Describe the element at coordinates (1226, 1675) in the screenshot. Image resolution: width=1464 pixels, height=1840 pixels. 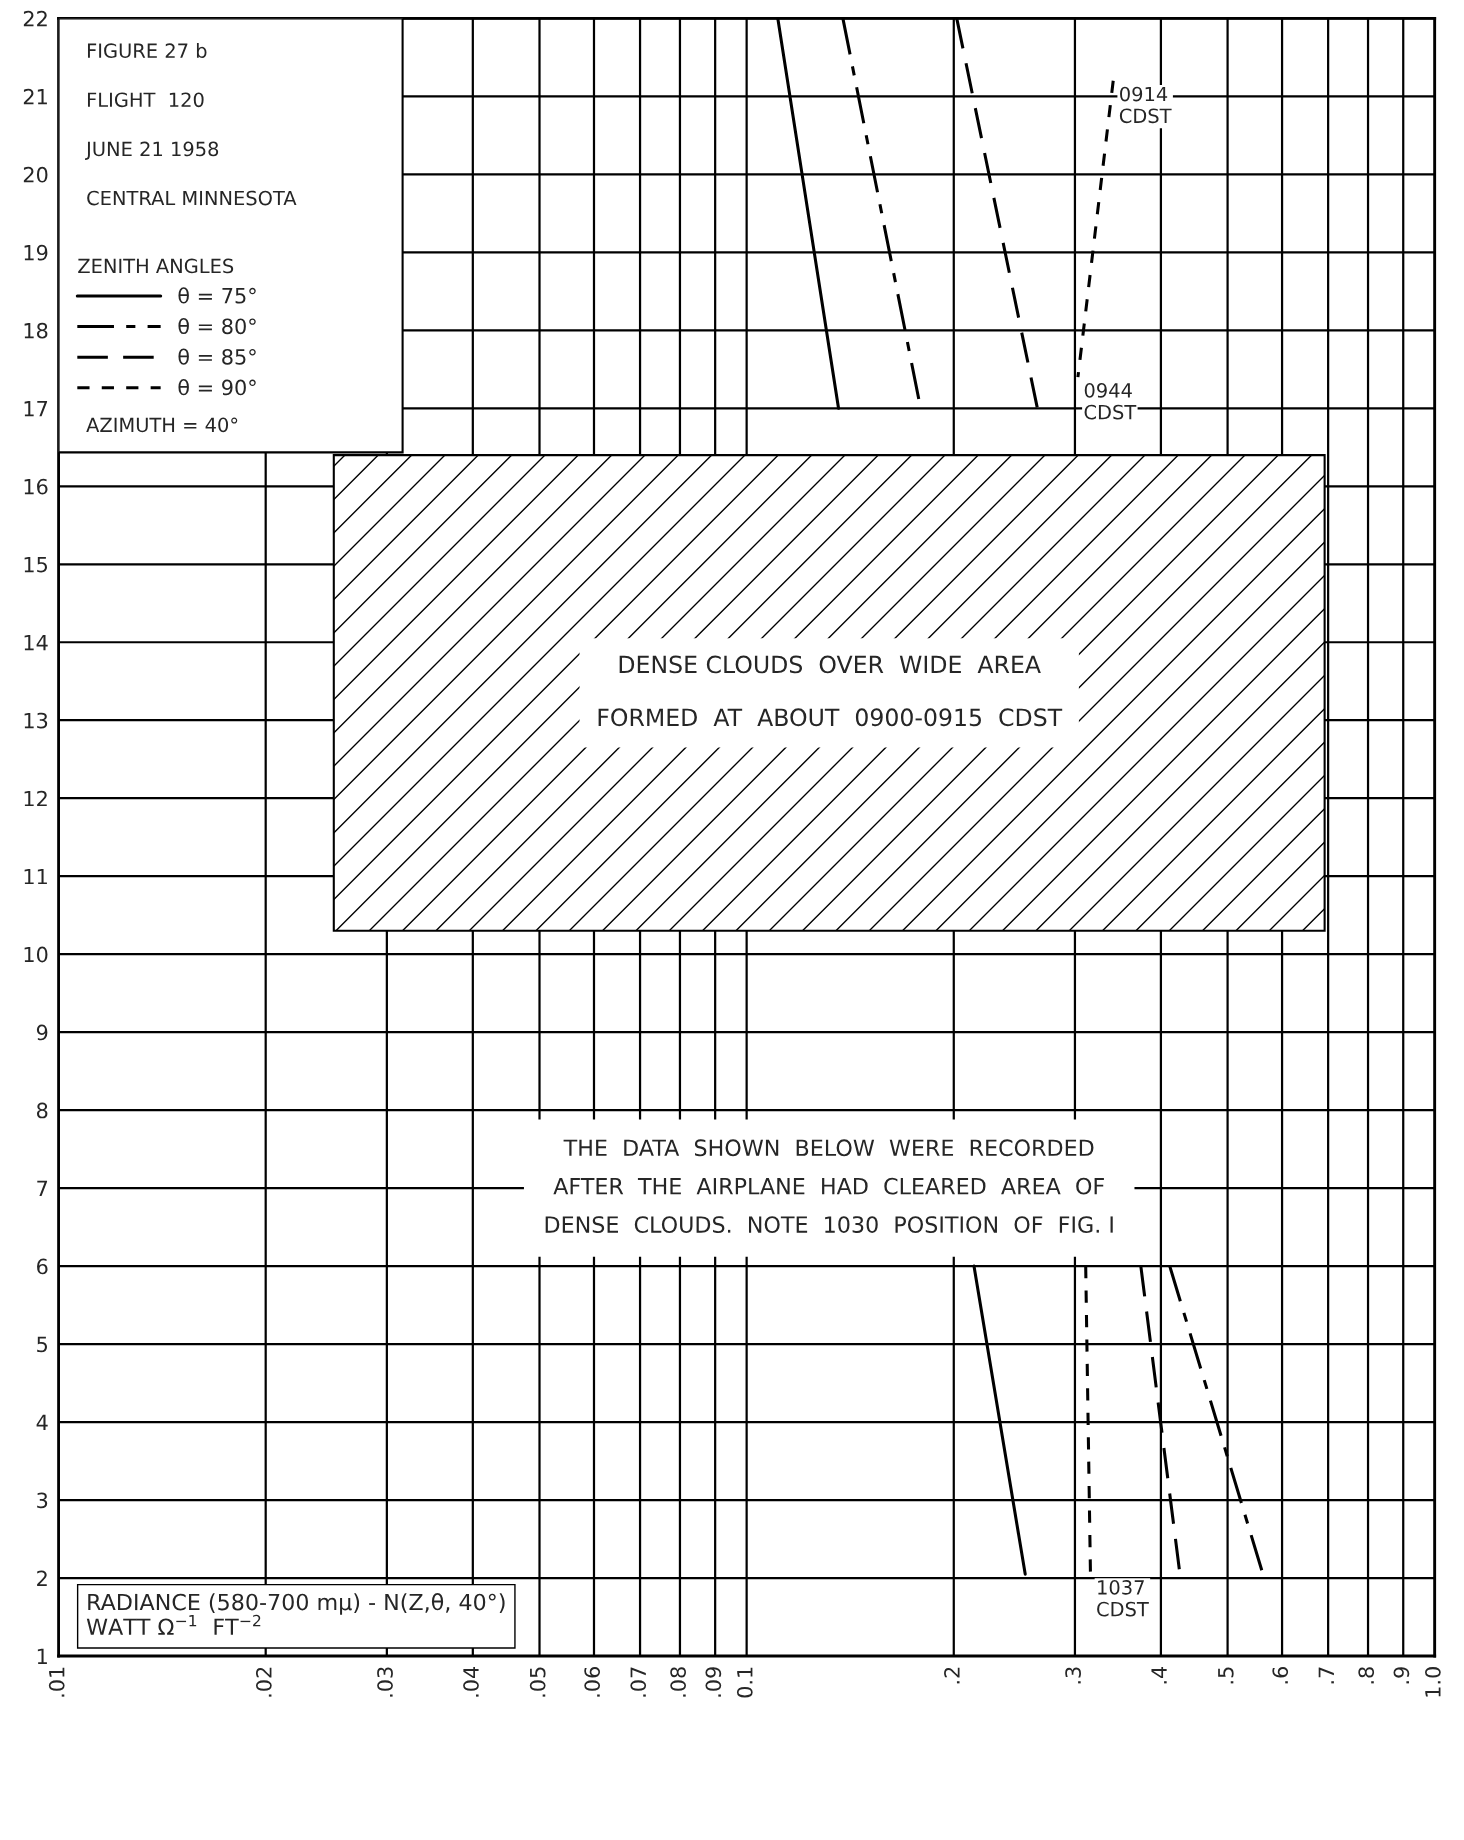
I see `x-tick-label: .5` at that location.